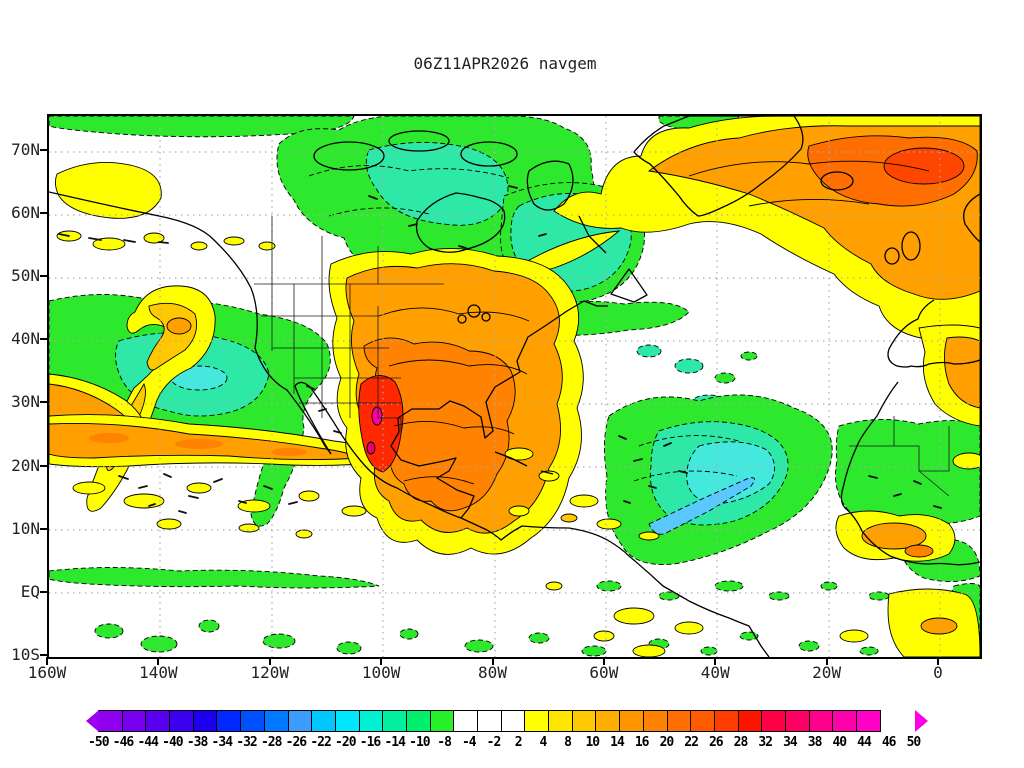  What do you see at coordinates (592, 742) in the screenshot?
I see `colorbar-boundary-label: 10` at bounding box center [592, 742].